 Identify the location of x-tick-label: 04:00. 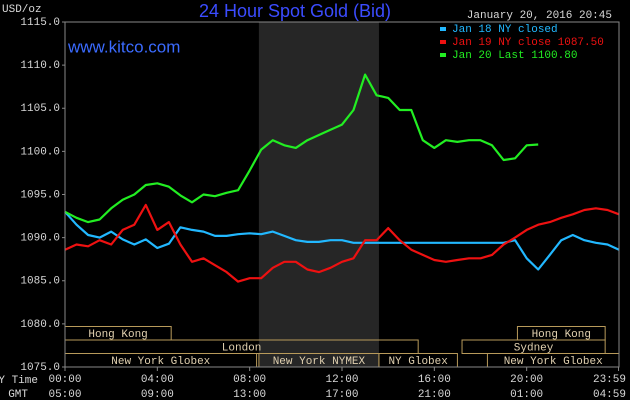
(157, 380).